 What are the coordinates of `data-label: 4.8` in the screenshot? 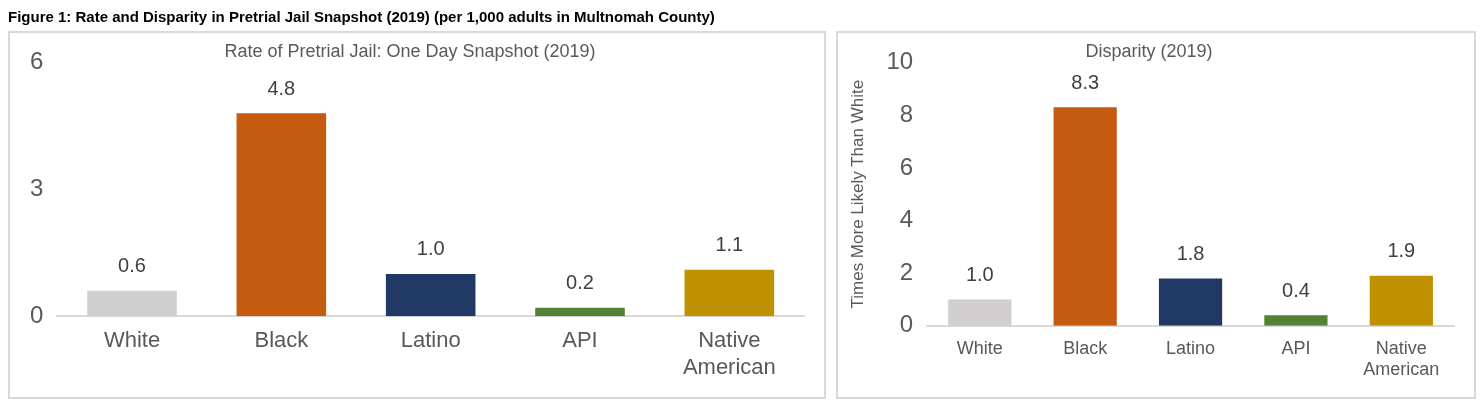 It's located at (281, 87).